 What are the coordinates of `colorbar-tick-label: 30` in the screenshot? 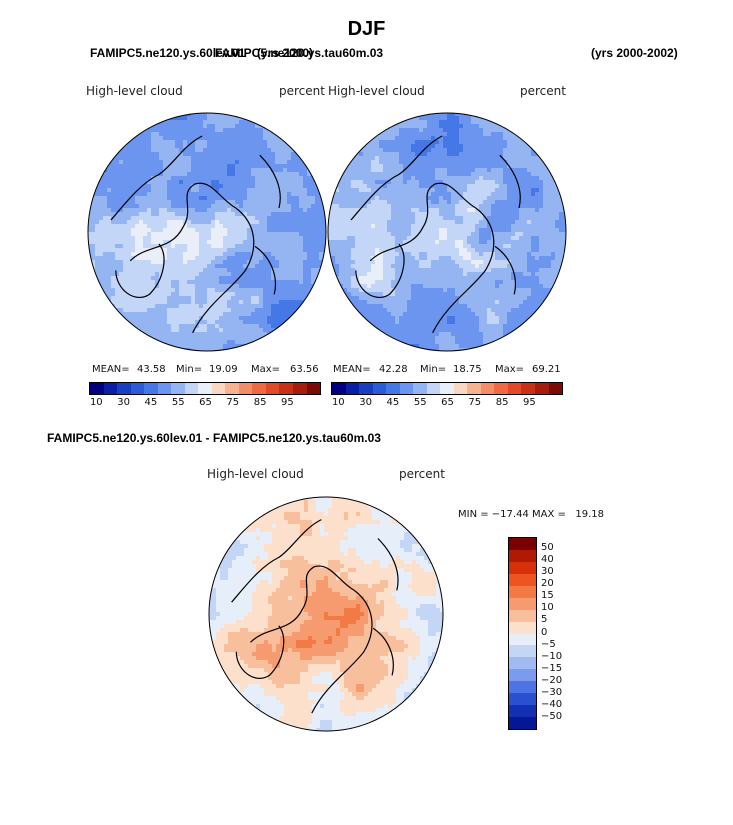 It's located at (123, 402).